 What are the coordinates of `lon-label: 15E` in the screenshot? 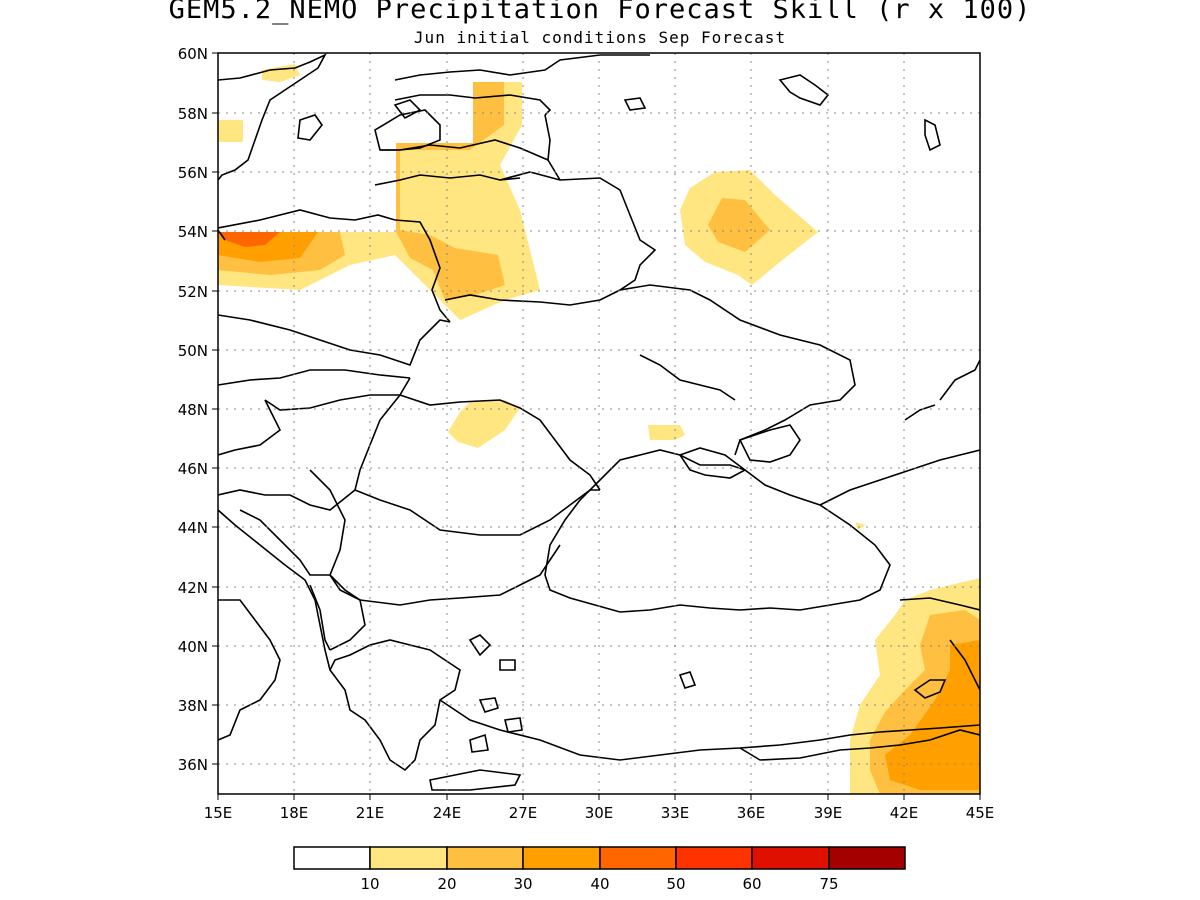 It's located at (218, 813).